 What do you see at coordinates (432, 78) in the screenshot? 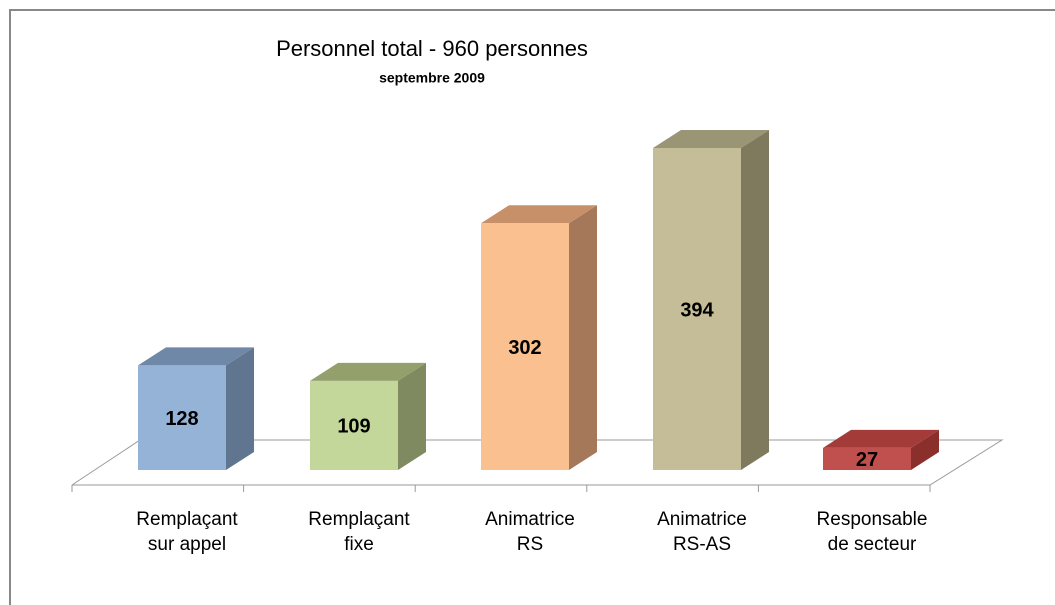
I see `chart-subtitle: septembre 2009` at bounding box center [432, 78].